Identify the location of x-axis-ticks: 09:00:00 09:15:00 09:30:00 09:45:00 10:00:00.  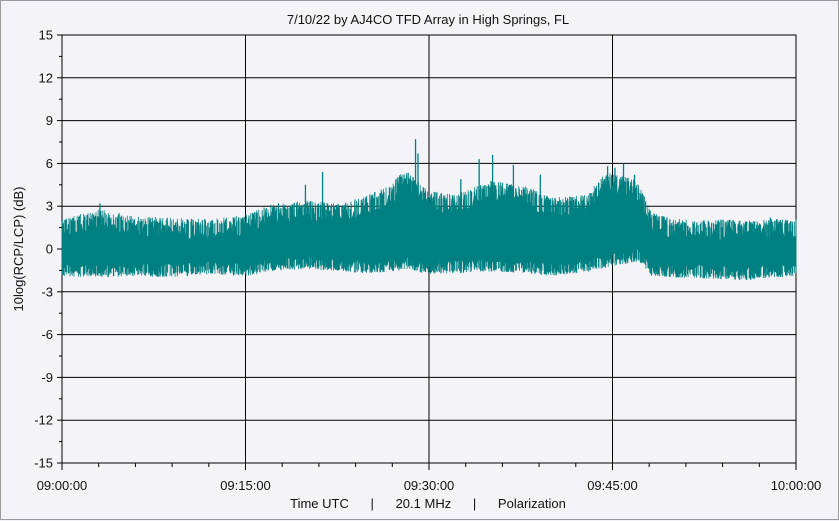
(429, 478).